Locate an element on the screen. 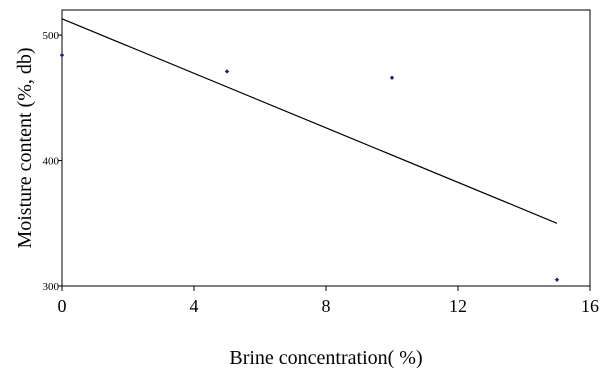 The height and width of the screenshot is (373, 612). y-axis: 300 400 500 is located at coordinates (52, 161).